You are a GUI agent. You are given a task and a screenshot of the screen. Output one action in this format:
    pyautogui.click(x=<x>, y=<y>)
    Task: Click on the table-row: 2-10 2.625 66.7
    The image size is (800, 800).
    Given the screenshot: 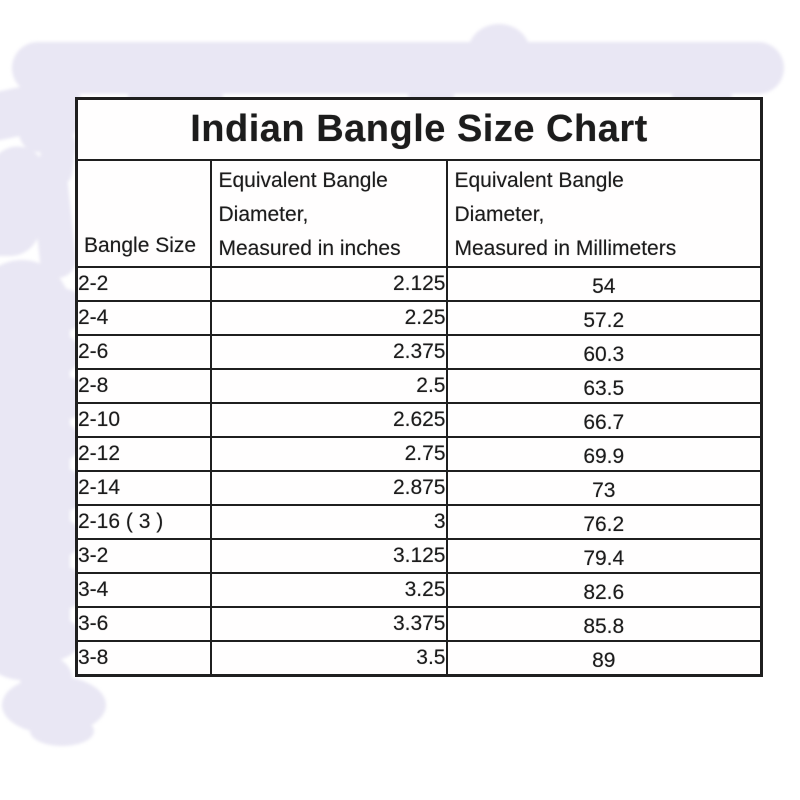 What is the action you would take?
    pyautogui.click(x=419, y=420)
    